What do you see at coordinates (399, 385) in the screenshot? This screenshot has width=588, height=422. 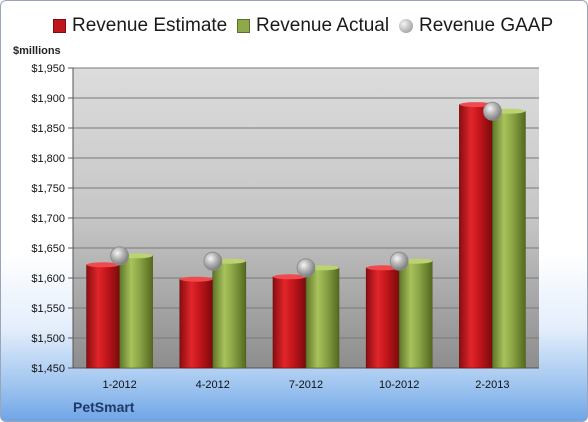 I see `x-tick-label: 10-2012` at bounding box center [399, 385].